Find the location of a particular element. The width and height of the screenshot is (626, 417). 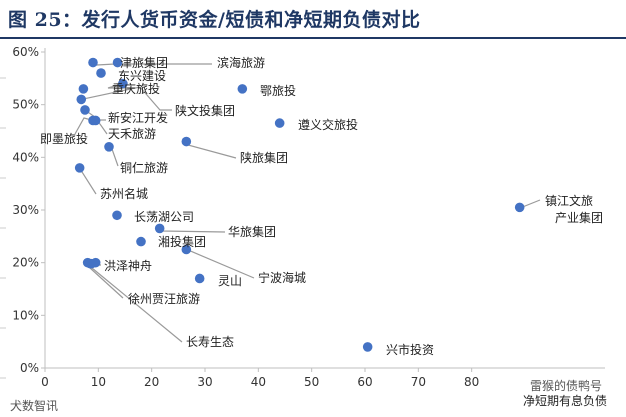

point-label: 铜仁旅游 is located at coordinates (144, 167).